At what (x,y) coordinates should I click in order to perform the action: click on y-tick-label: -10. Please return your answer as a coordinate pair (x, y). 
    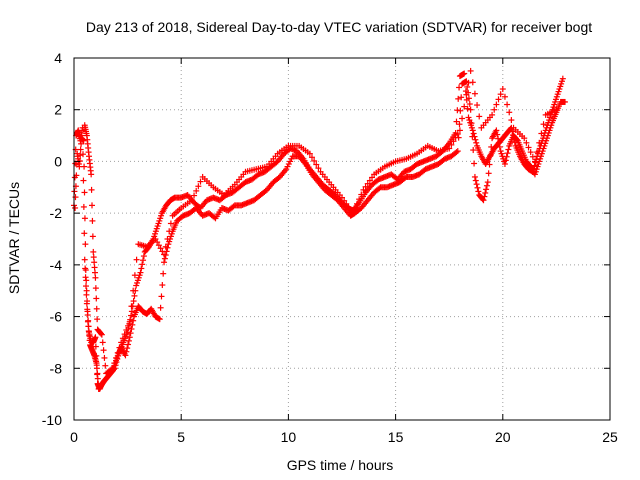
    Looking at the image, I should click on (52, 420).